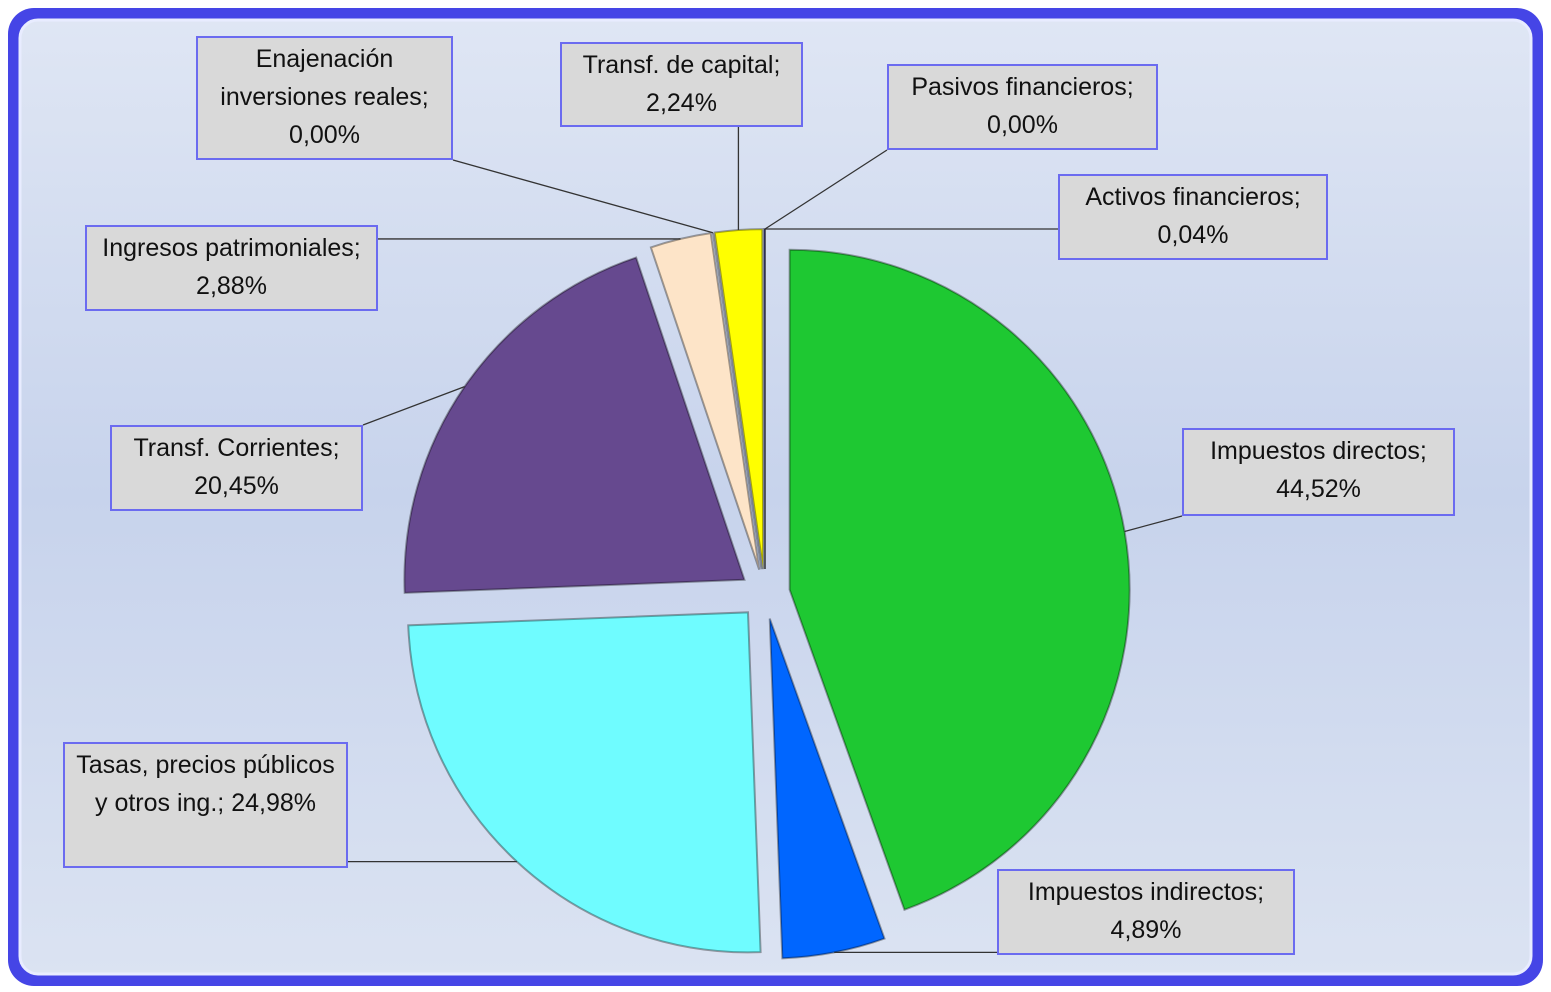  I want to click on value-label: 4,89%, so click(1146, 930).